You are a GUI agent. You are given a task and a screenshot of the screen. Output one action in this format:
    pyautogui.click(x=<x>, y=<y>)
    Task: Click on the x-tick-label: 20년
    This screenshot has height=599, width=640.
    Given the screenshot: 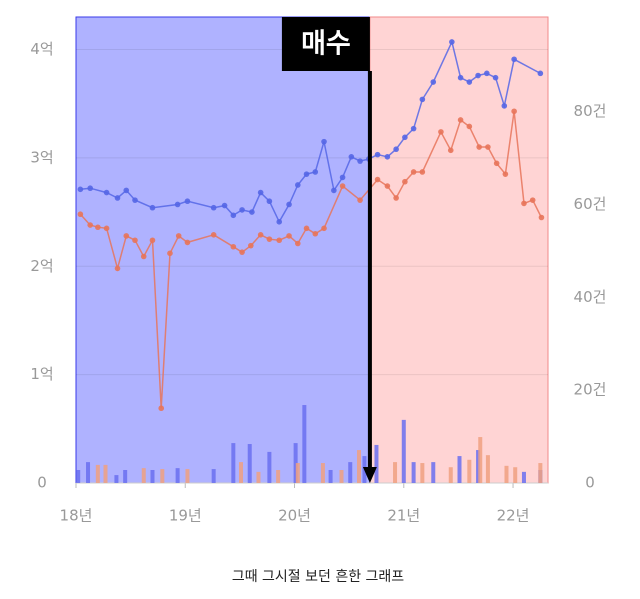 What is the action you would take?
    pyautogui.click(x=294, y=516)
    